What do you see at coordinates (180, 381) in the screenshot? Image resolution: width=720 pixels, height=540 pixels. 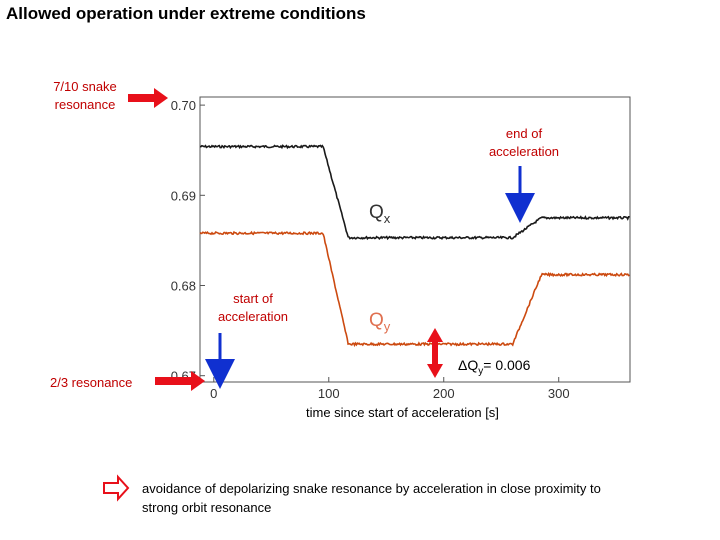 I see `two-thirds-resonance-arrow` at bounding box center [180, 381].